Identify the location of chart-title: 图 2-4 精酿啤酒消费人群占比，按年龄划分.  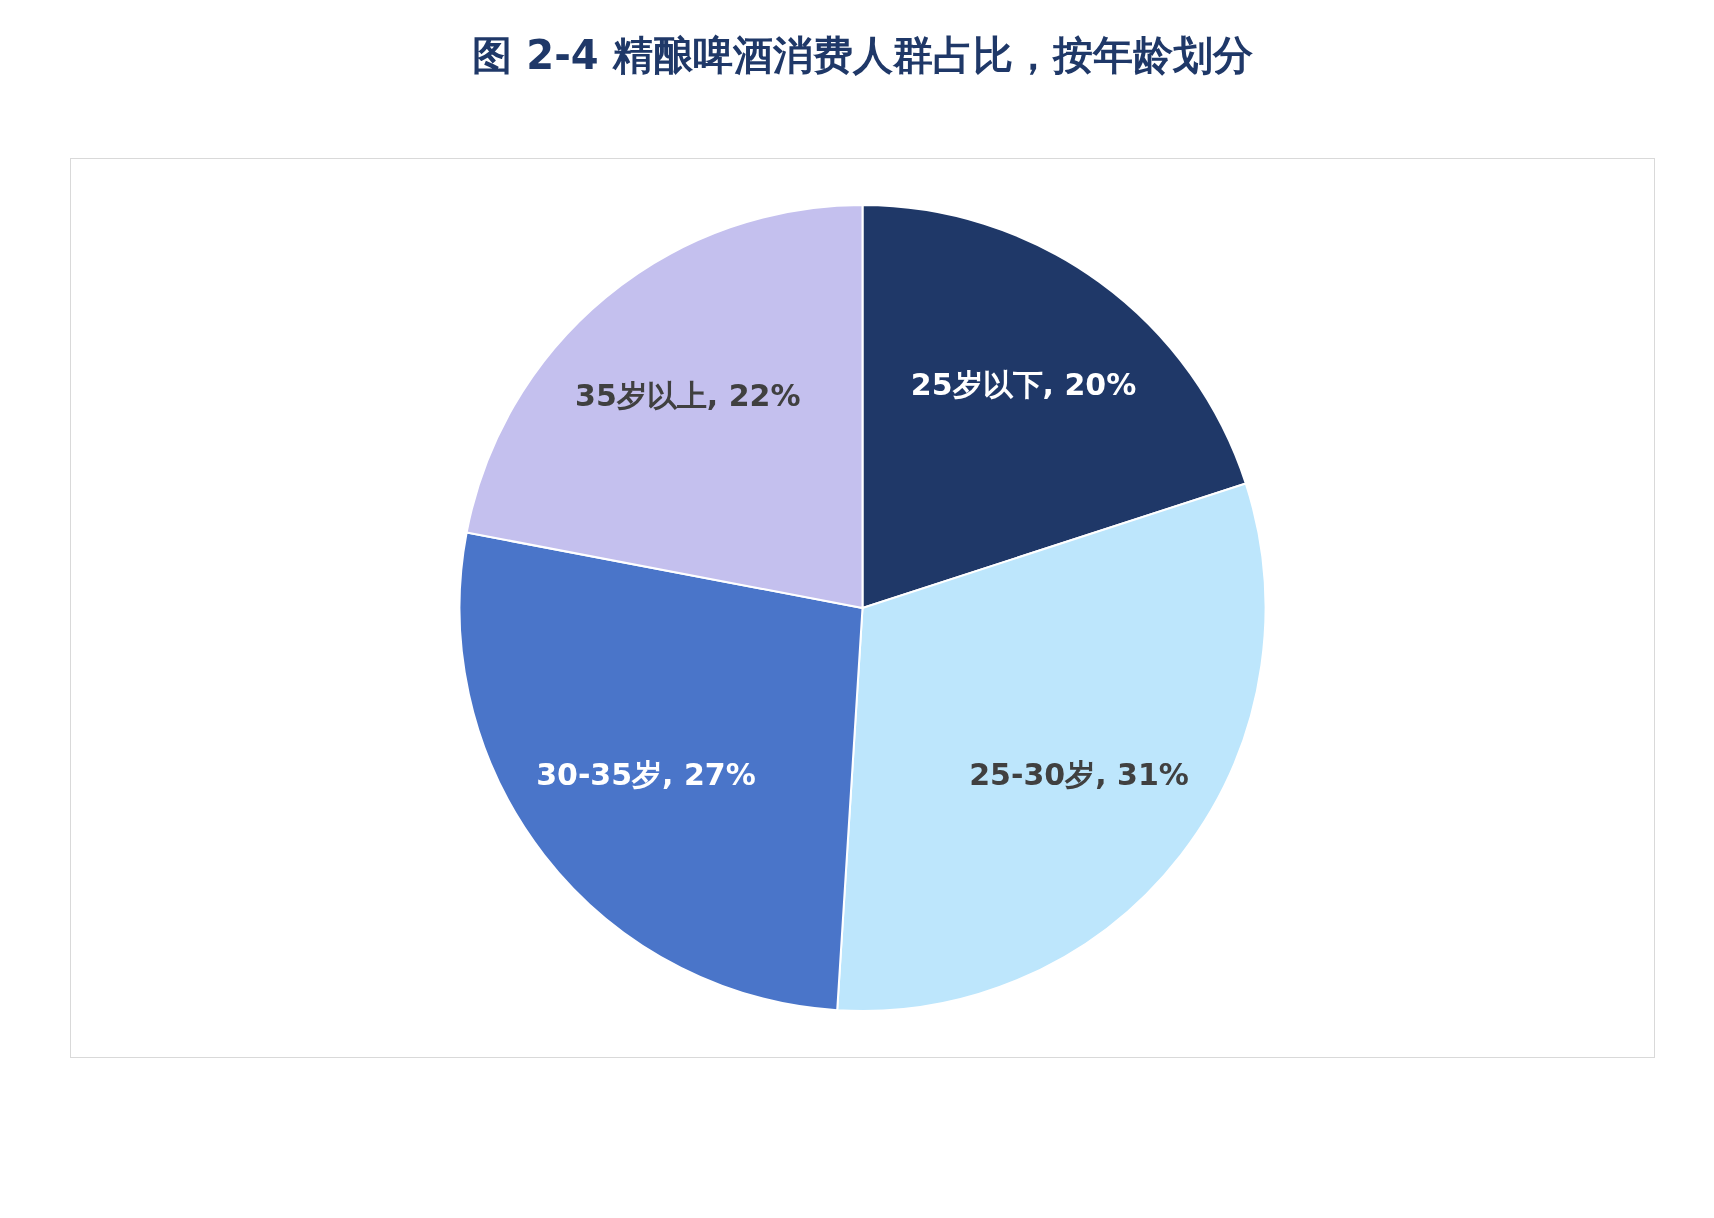
(862, 55).